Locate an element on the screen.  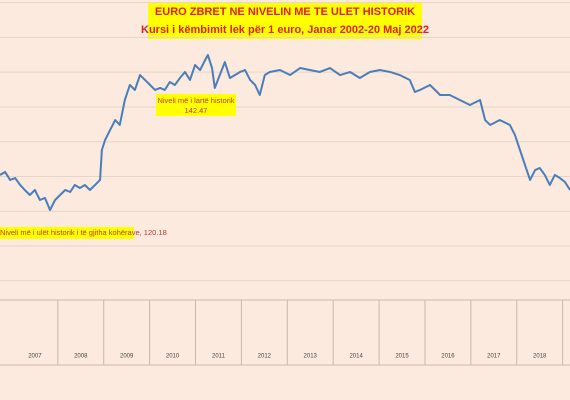
title-box is located at coordinates (285, 21).